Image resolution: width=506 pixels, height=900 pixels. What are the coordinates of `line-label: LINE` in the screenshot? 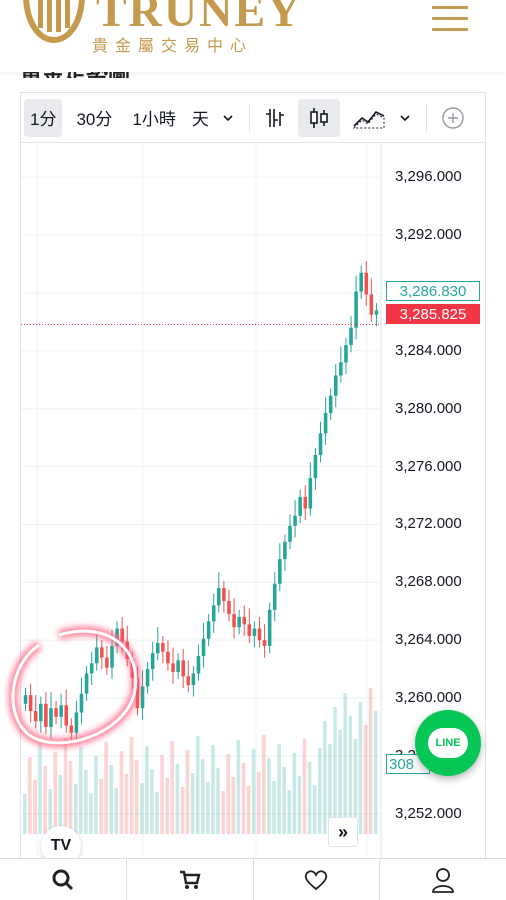 It's located at (448, 743).